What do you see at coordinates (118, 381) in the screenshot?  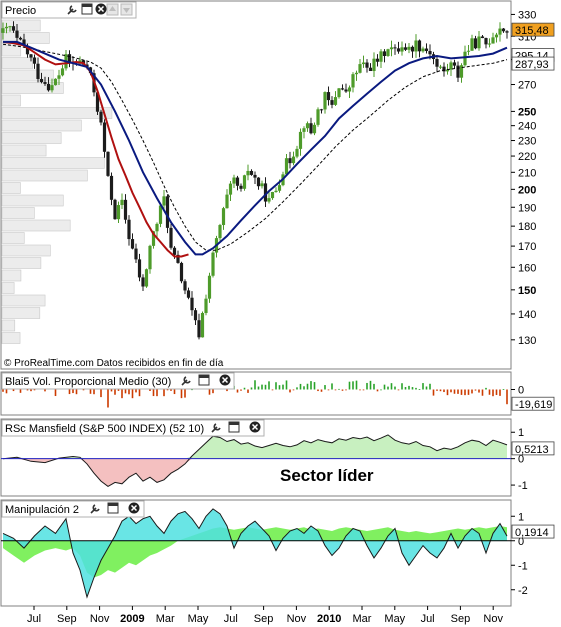 I see `volume-title-box: Blai5 Vol. Proporcional Medio (30)` at bounding box center [118, 381].